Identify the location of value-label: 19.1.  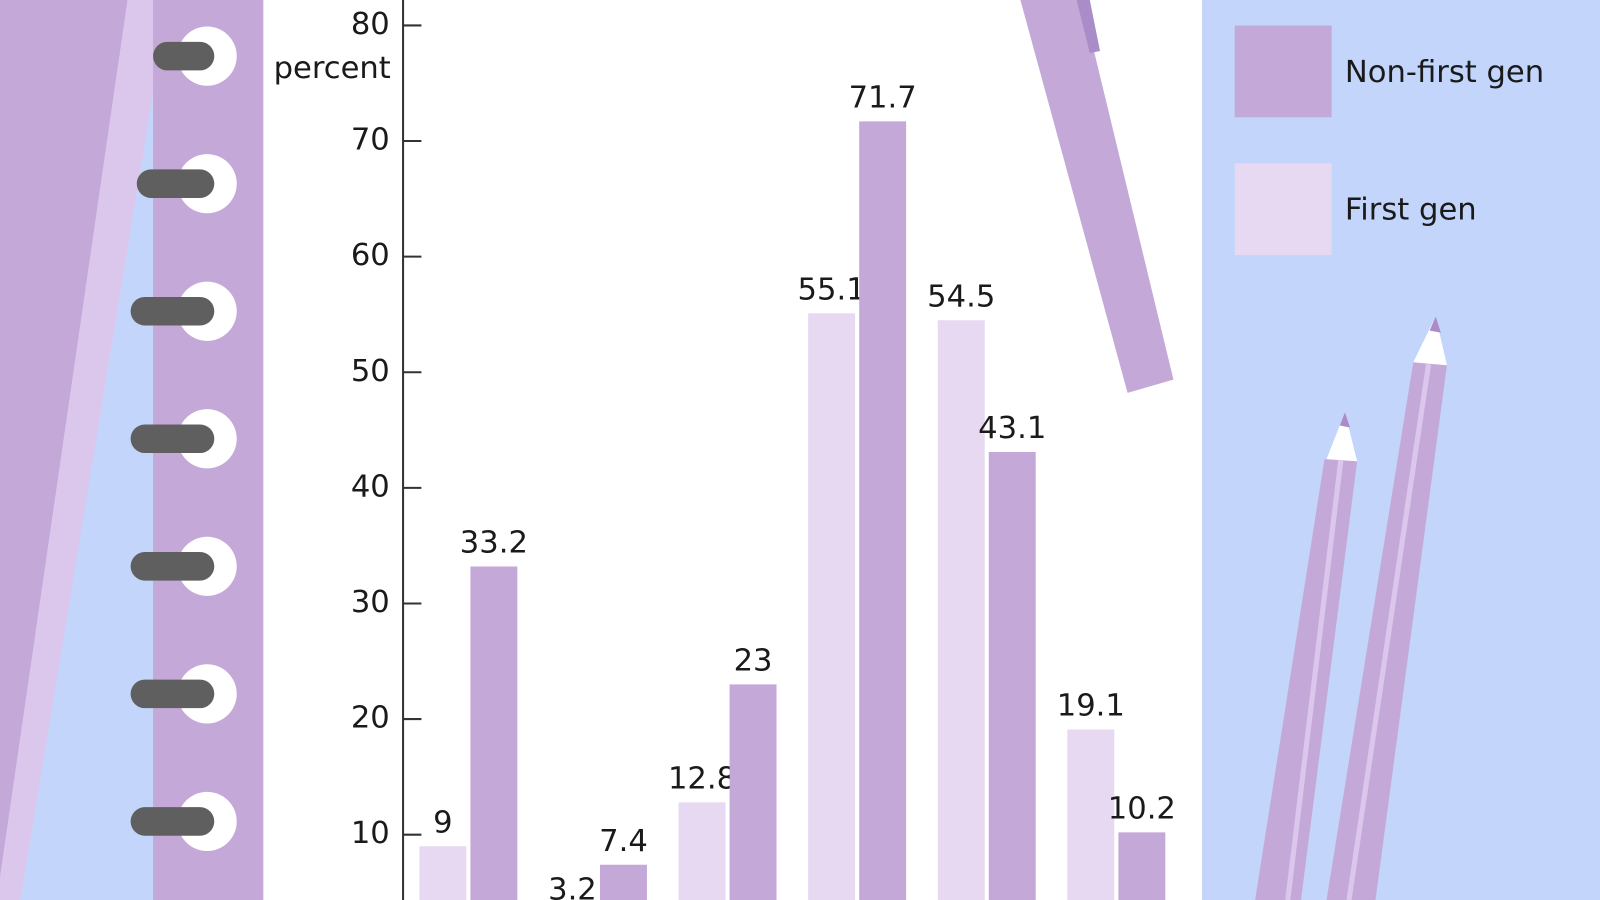
(1091, 706).